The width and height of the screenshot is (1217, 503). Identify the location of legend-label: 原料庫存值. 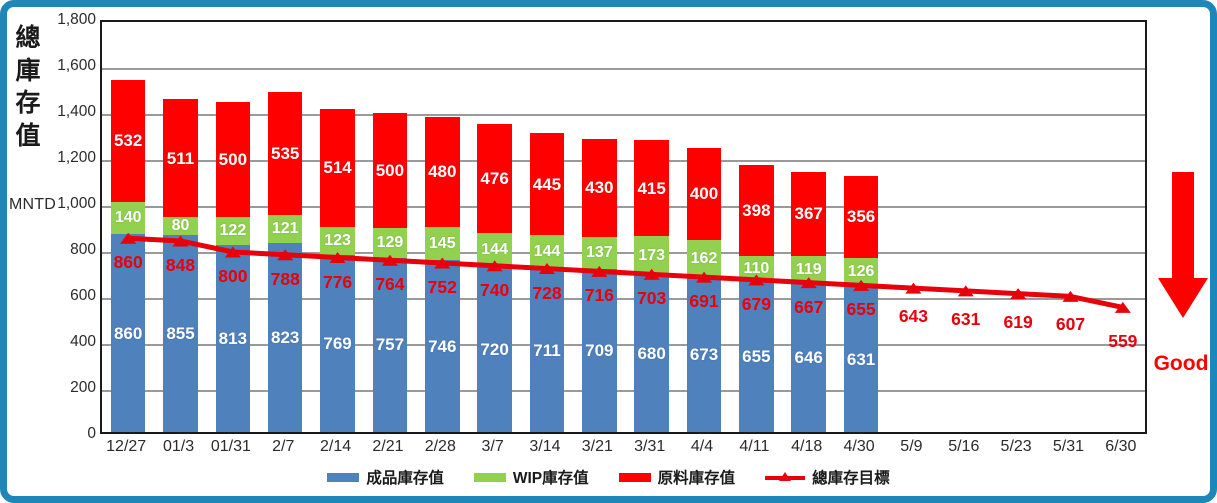
(696, 478).